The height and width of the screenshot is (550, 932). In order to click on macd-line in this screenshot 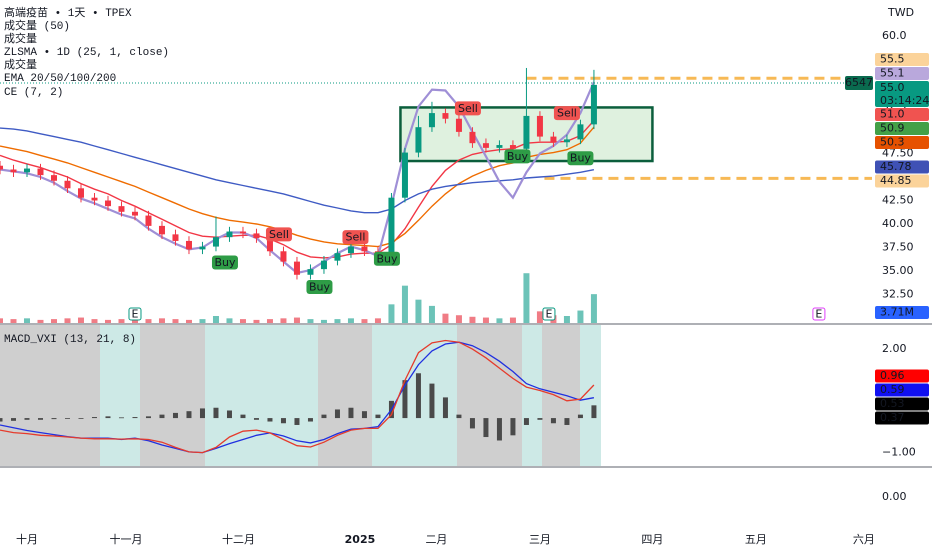, I will do `click(297, 397)`.